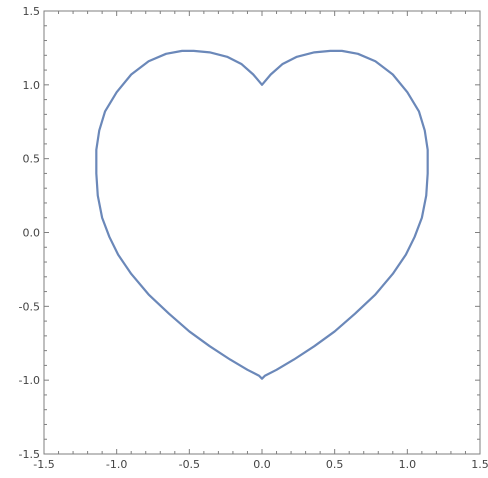  I want to click on y-tick-label: 0.5, so click(32, 159).